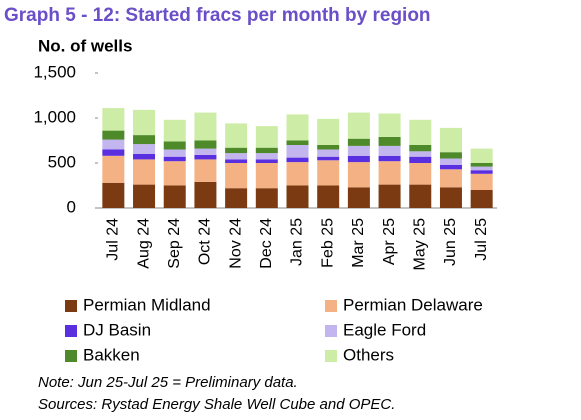  Describe the element at coordinates (266, 243) in the screenshot. I see `x-tick-label: Dec 24` at that location.